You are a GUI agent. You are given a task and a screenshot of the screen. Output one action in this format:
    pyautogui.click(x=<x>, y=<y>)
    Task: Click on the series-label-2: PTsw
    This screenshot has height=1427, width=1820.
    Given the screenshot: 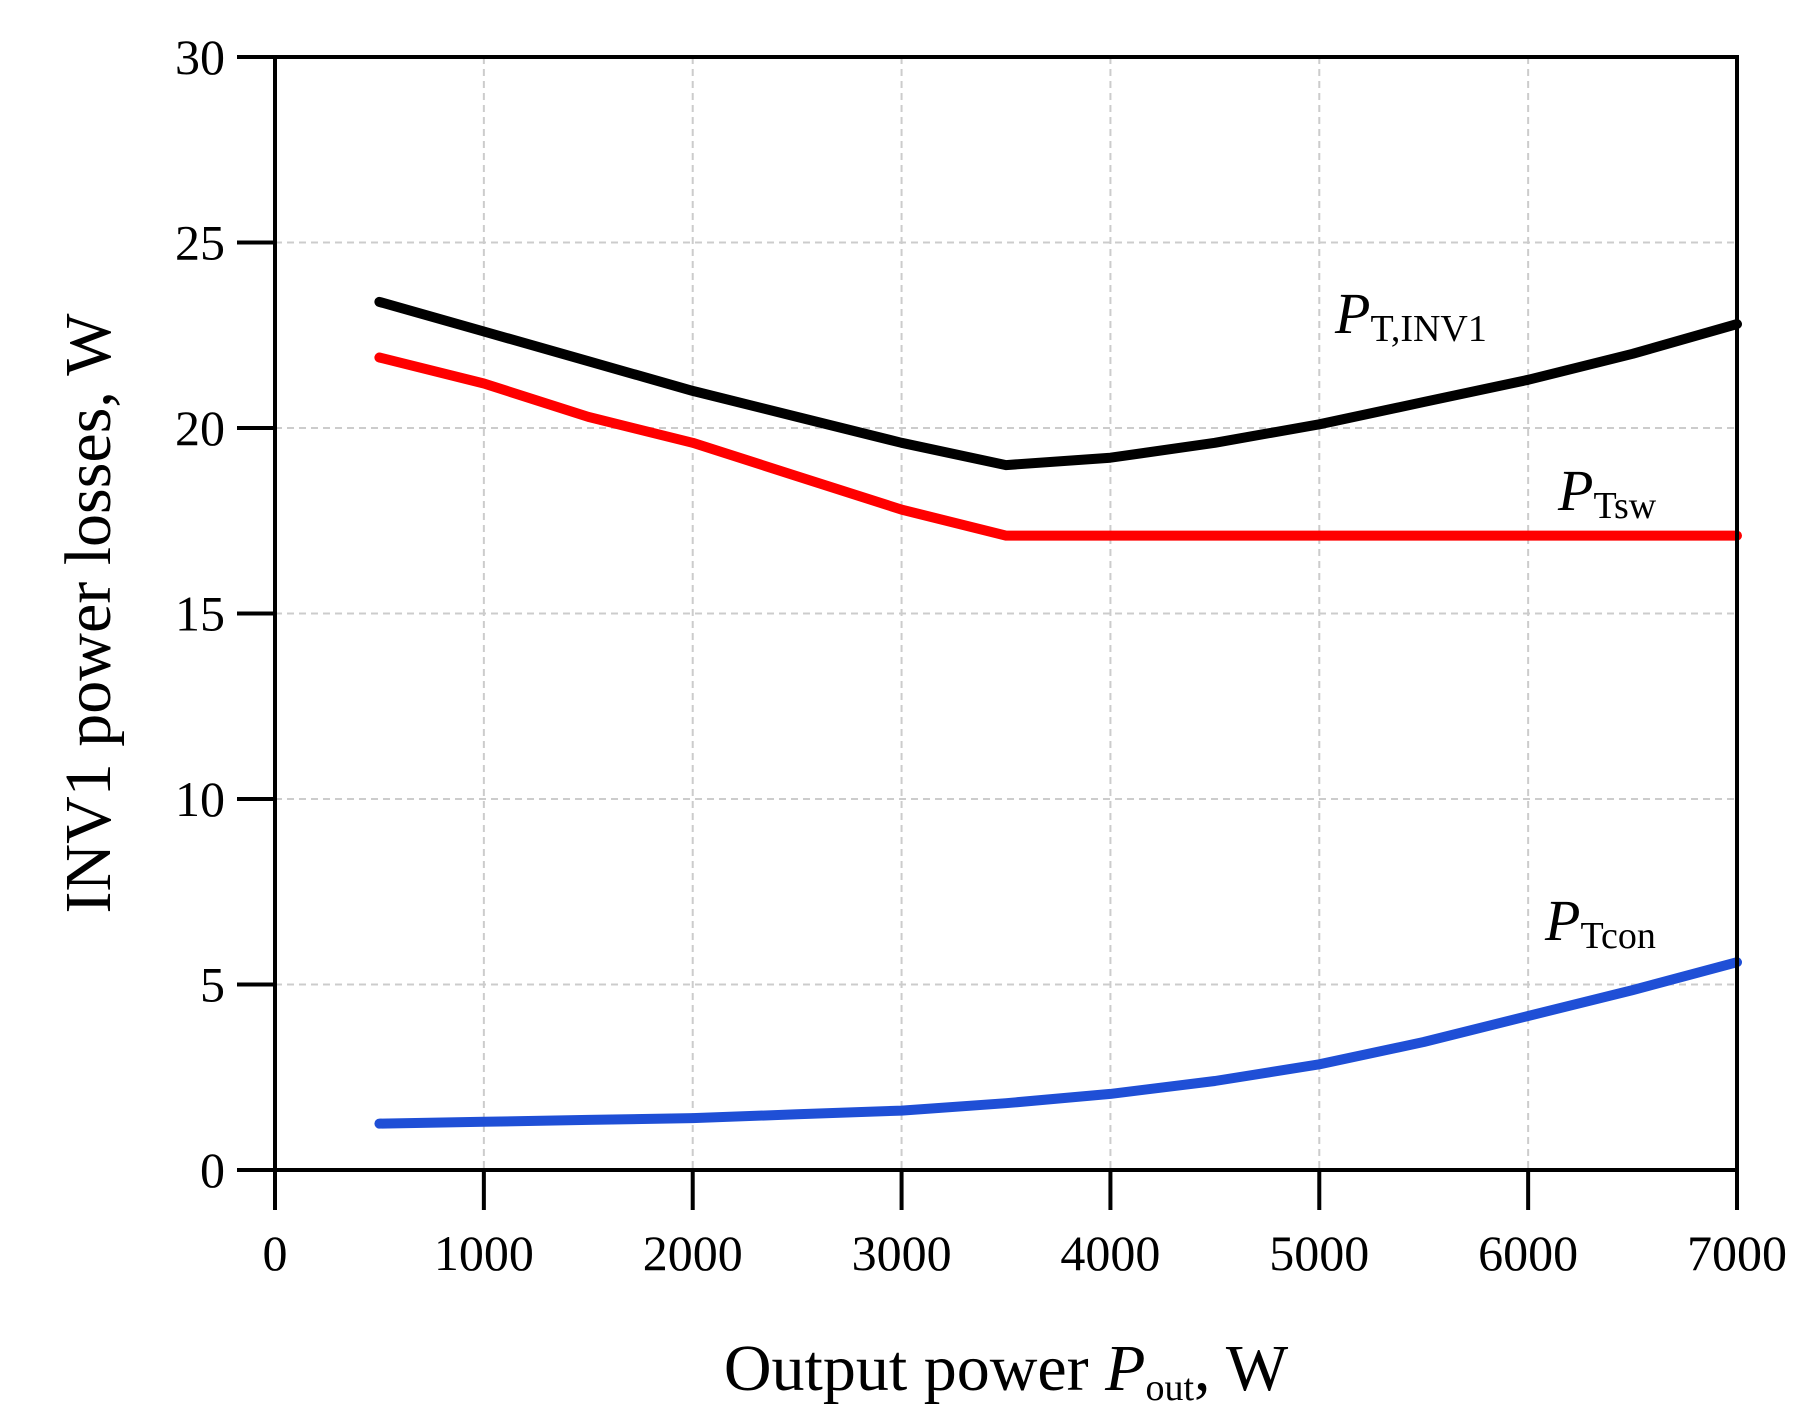 What is the action you would take?
    pyautogui.click(x=1607, y=492)
    